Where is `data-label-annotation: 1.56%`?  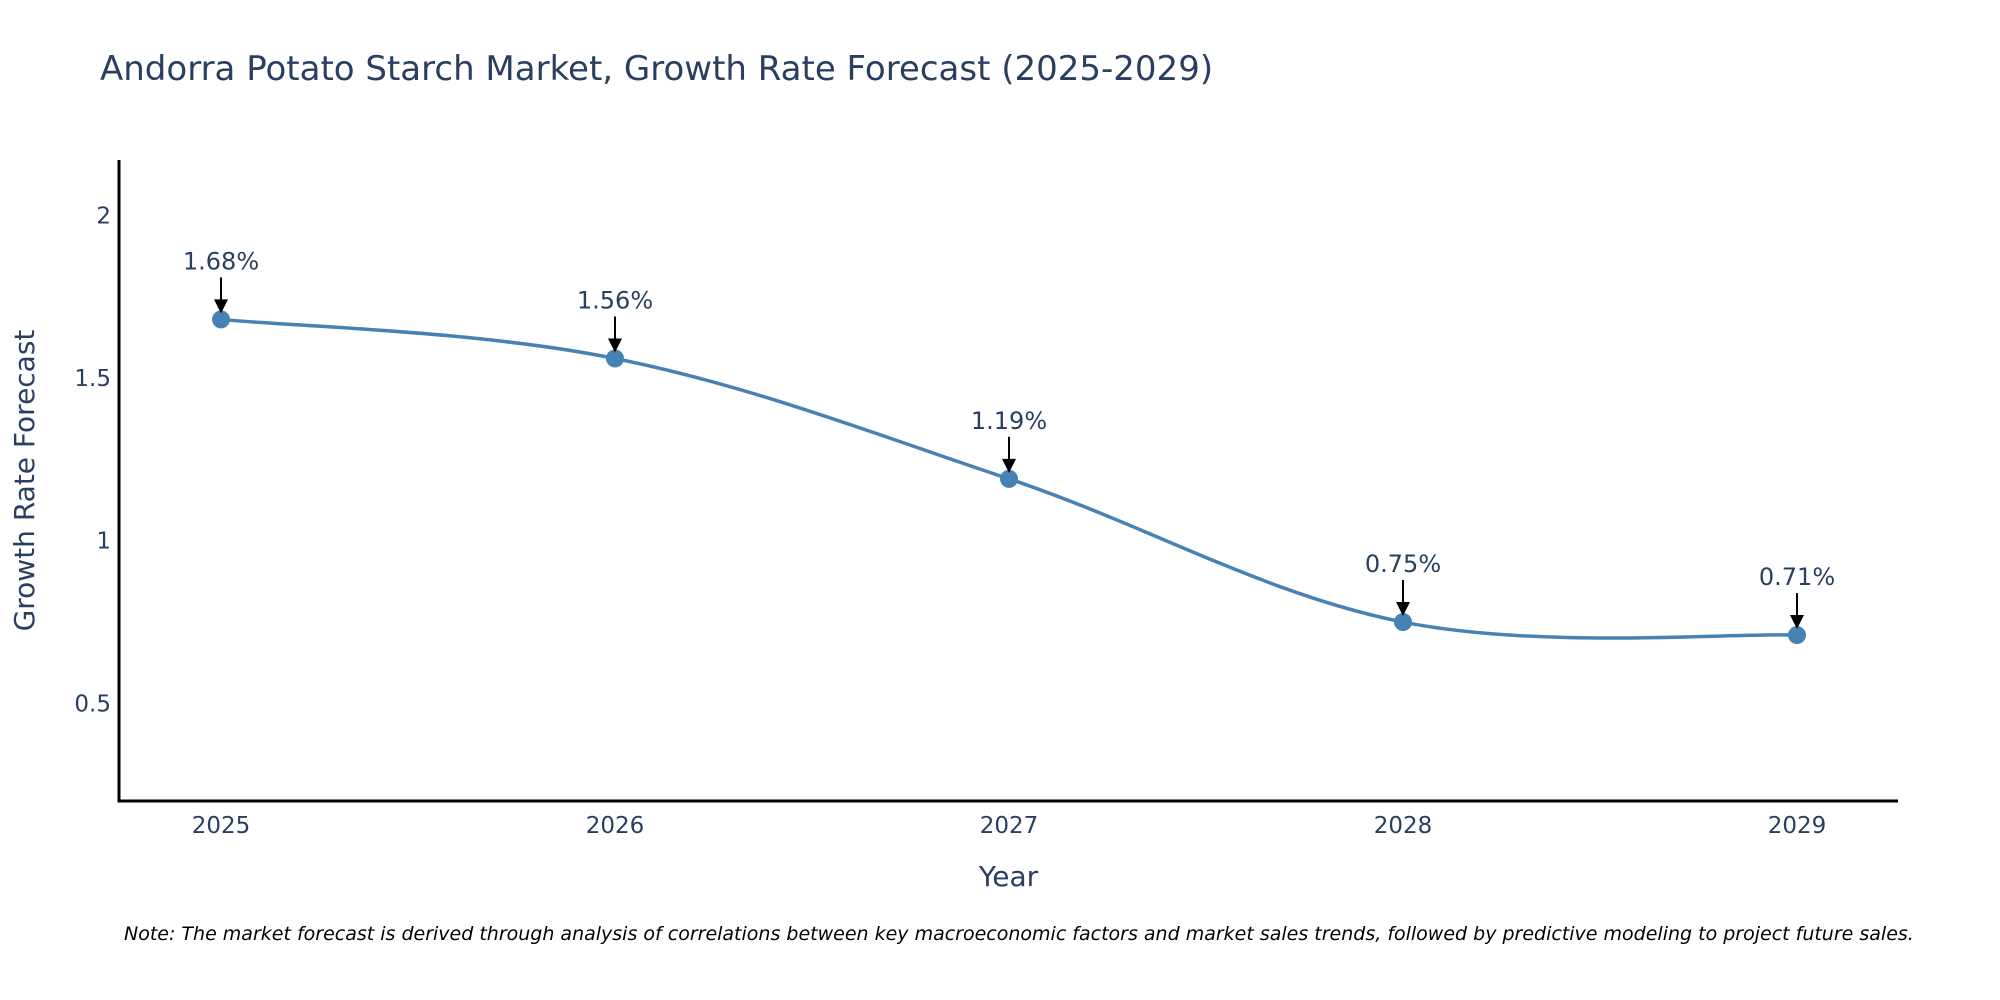
data-label-annotation: 1.56% is located at coordinates (615, 319).